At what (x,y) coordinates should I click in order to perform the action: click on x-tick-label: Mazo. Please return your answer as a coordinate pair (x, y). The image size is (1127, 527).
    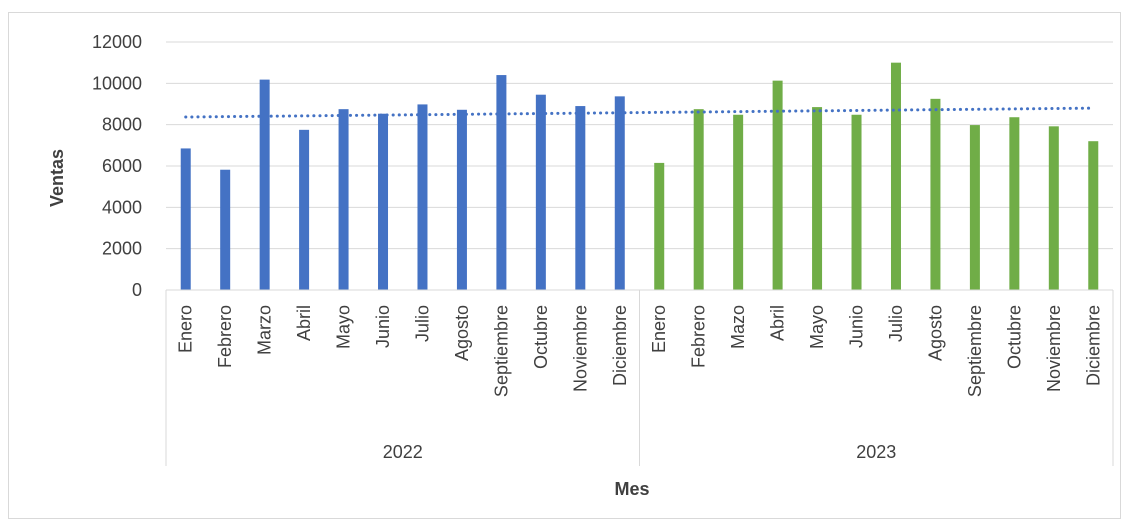
    Looking at the image, I should click on (738, 327).